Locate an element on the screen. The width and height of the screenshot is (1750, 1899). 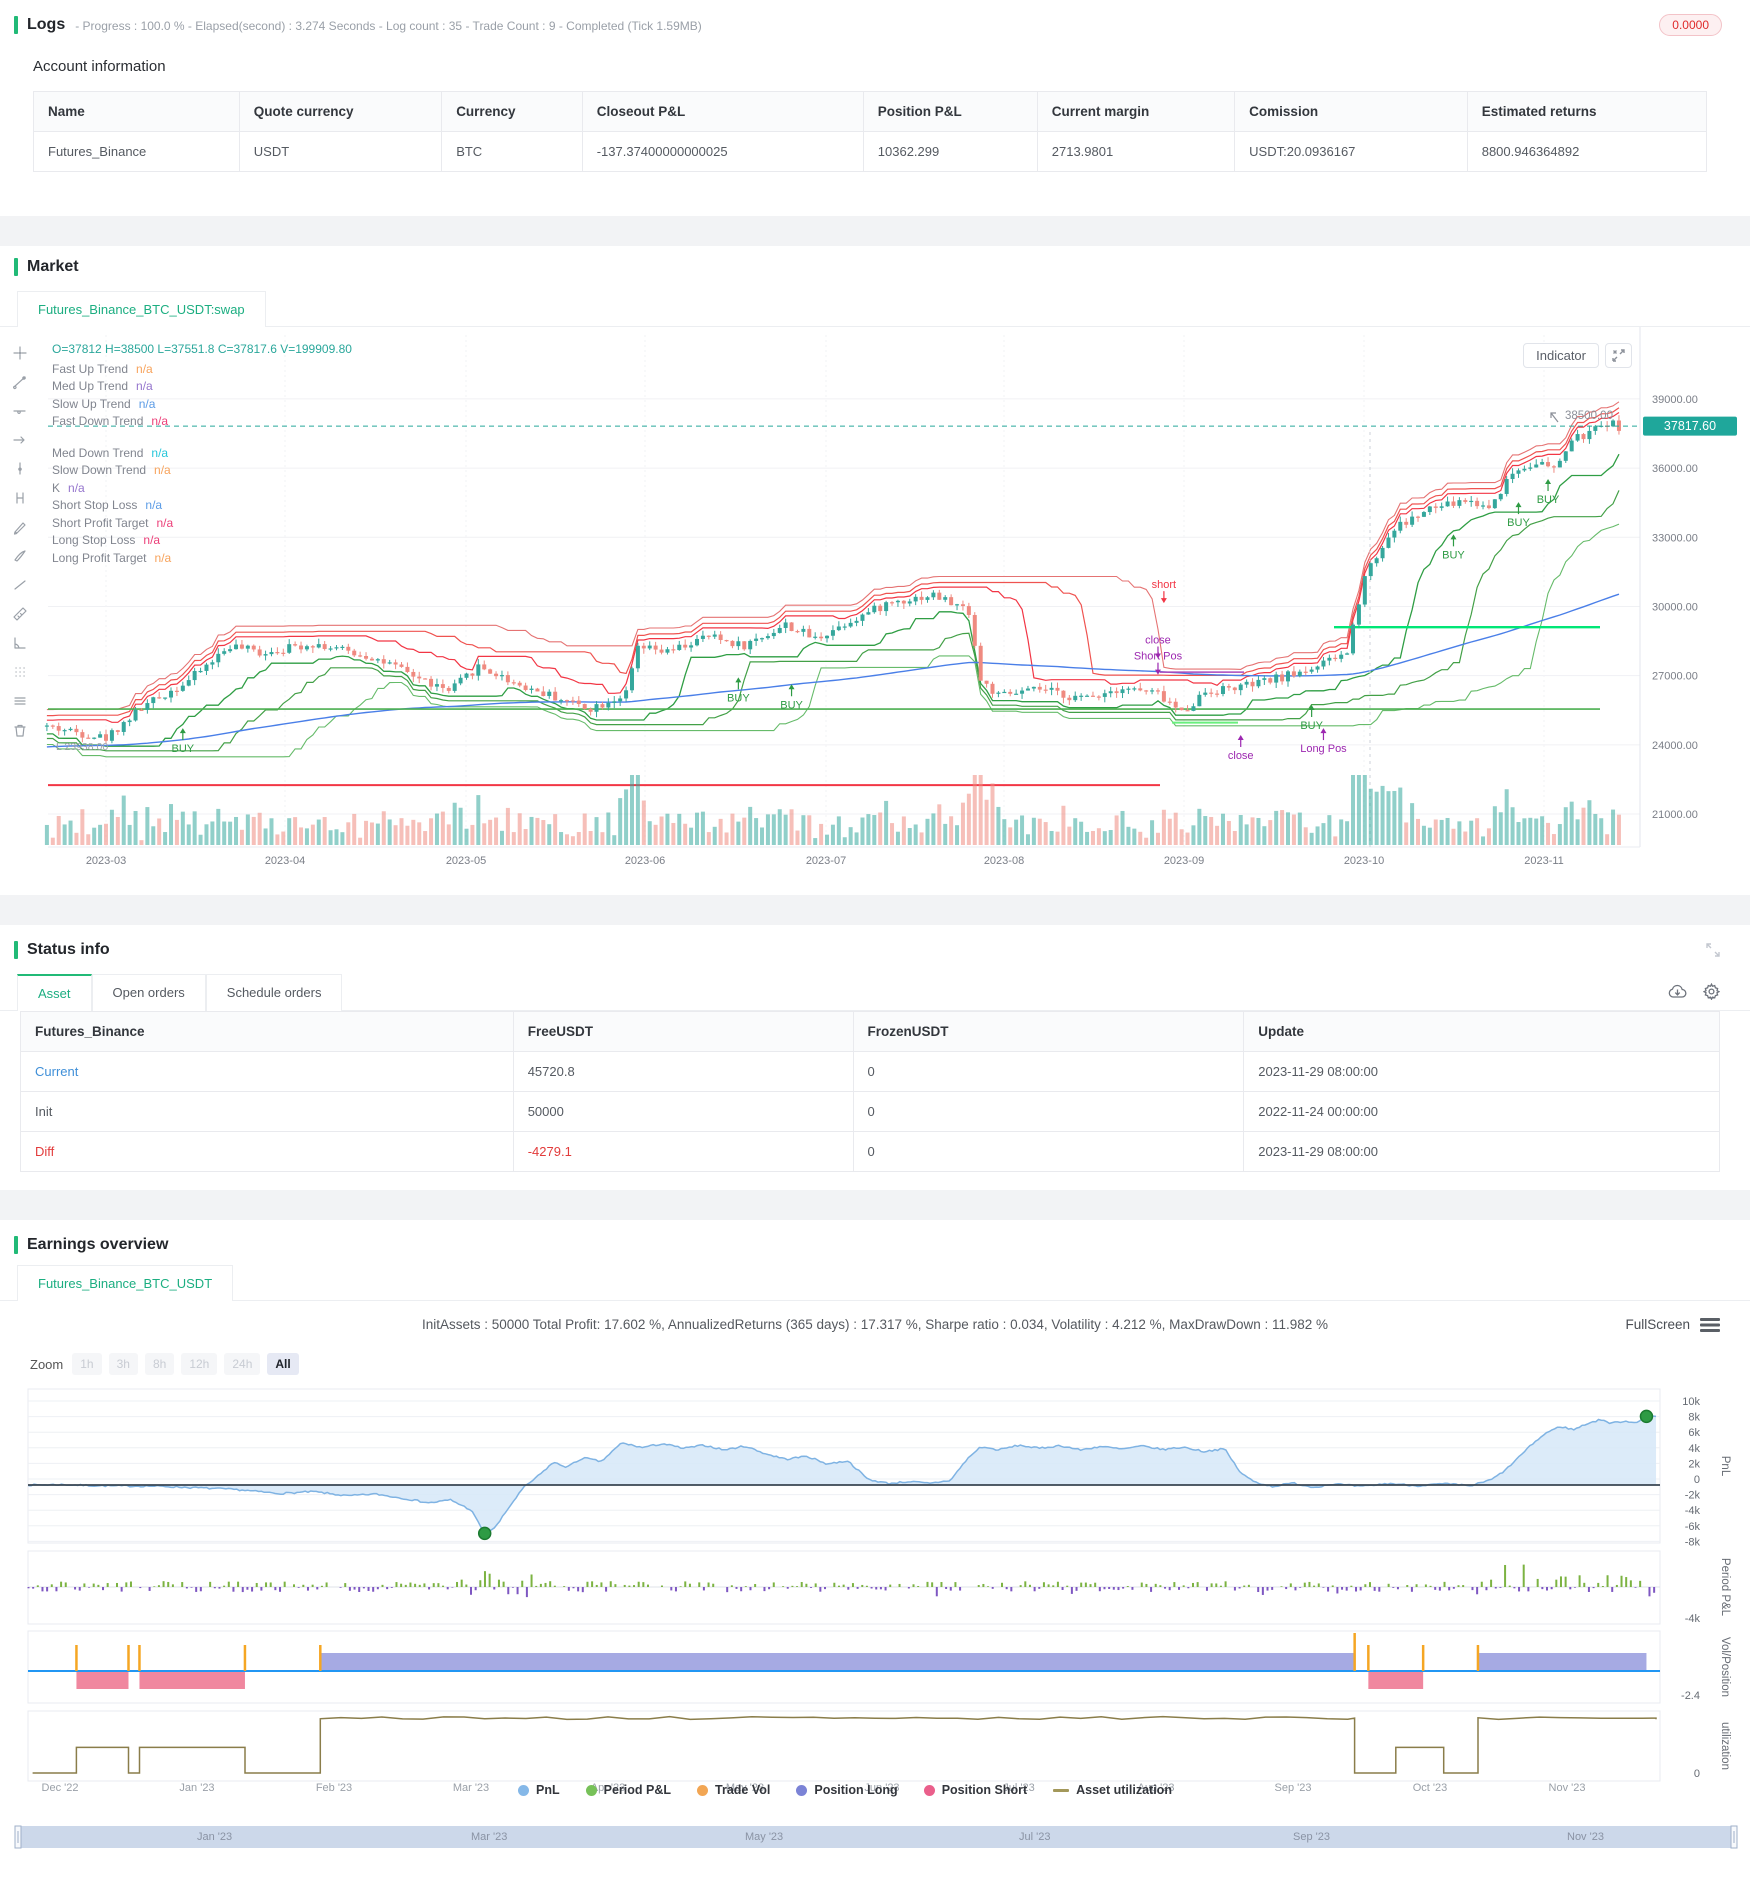
col-quote-currency: Quote currency is located at coordinates (340, 111).